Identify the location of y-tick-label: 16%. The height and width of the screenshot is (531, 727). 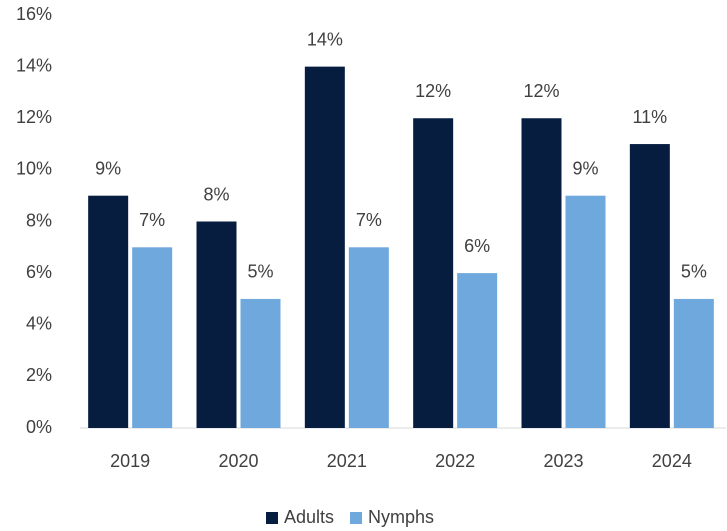
(34, 14).